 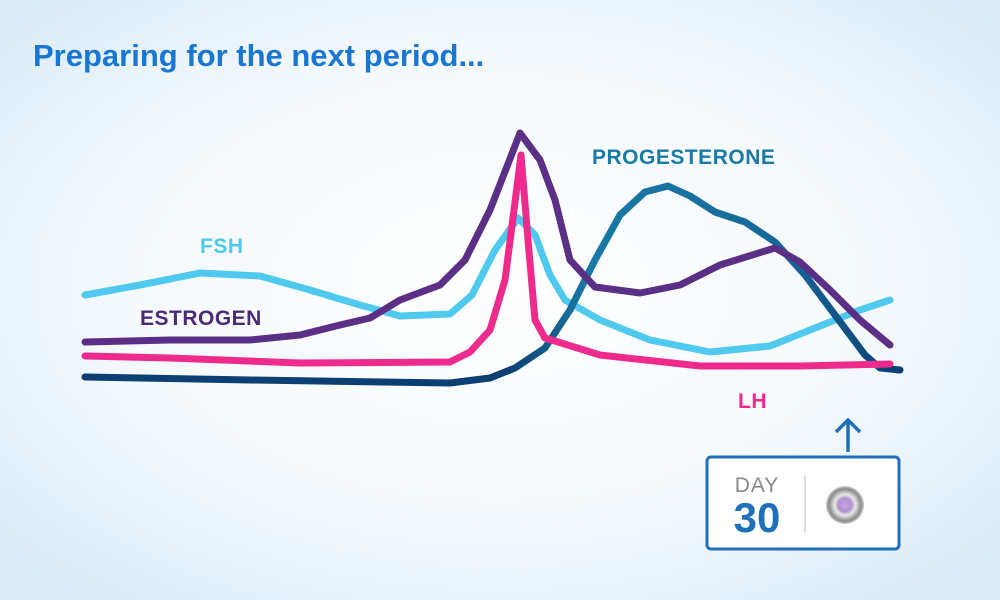 What do you see at coordinates (848, 435) in the screenshot?
I see `arrow` at bounding box center [848, 435].